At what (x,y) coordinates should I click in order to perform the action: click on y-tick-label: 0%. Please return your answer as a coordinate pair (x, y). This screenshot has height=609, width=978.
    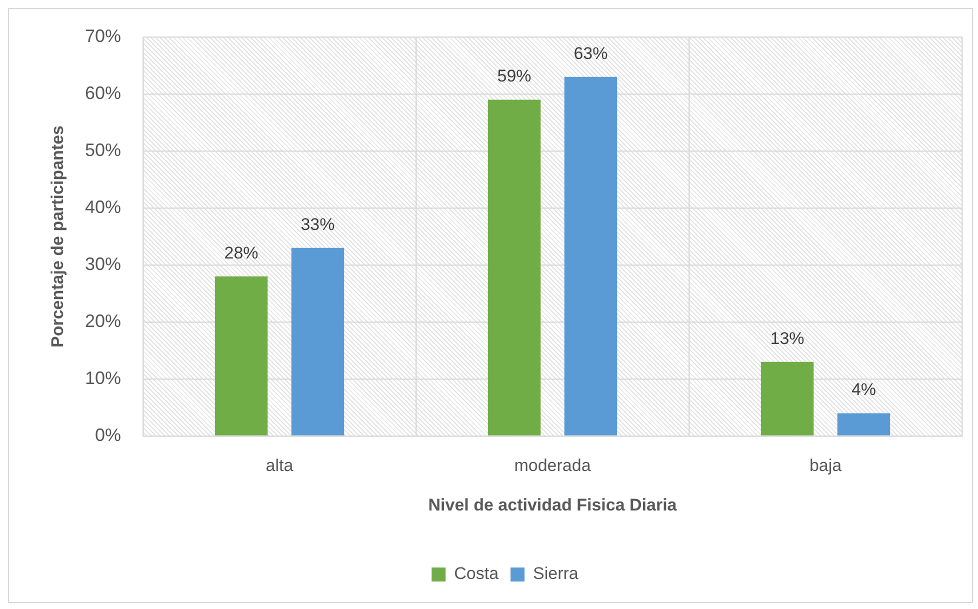
    Looking at the image, I should click on (107, 434).